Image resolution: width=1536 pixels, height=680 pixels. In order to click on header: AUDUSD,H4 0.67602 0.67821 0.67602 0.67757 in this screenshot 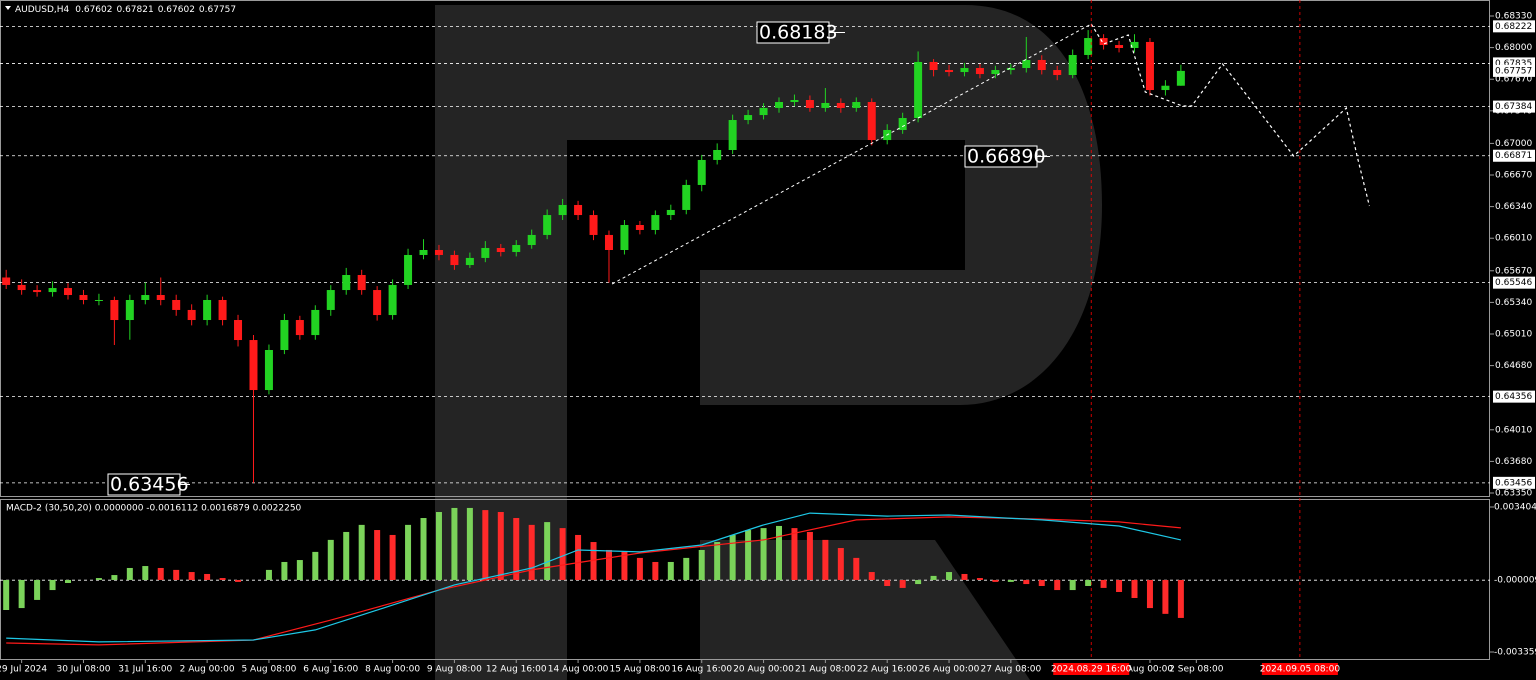, I will do `click(125, 10)`.